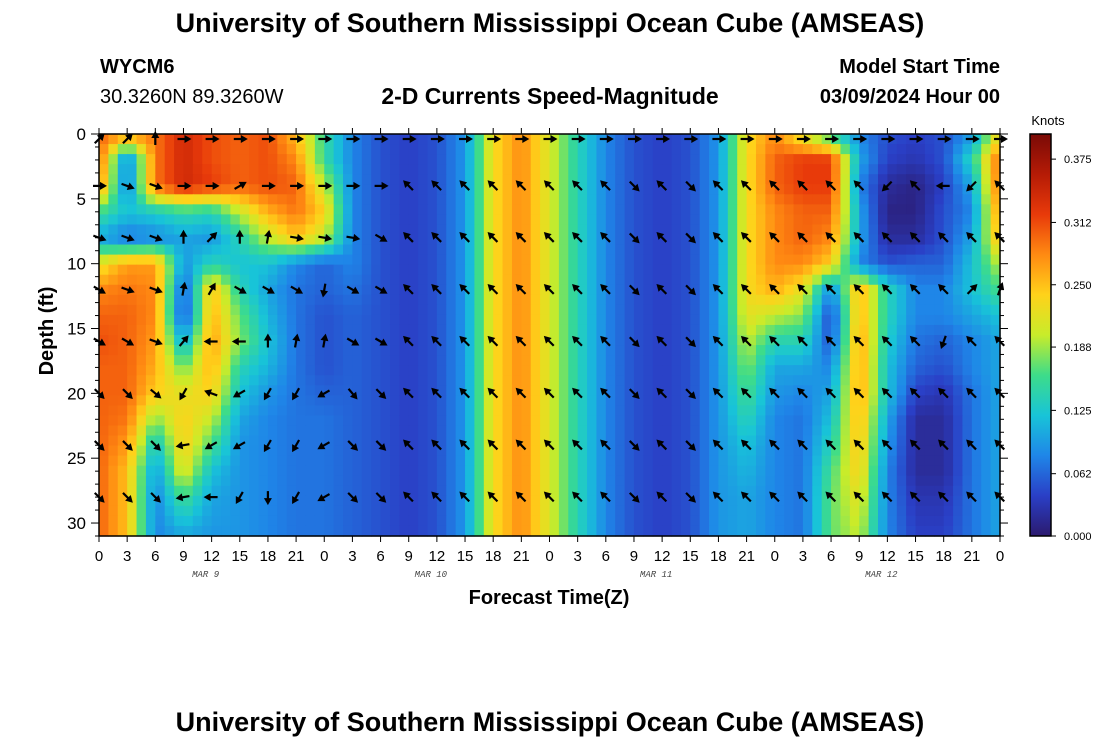 This screenshot has width=1100, height=750. I want to click on x-tick-label: 0, so click(324, 556).